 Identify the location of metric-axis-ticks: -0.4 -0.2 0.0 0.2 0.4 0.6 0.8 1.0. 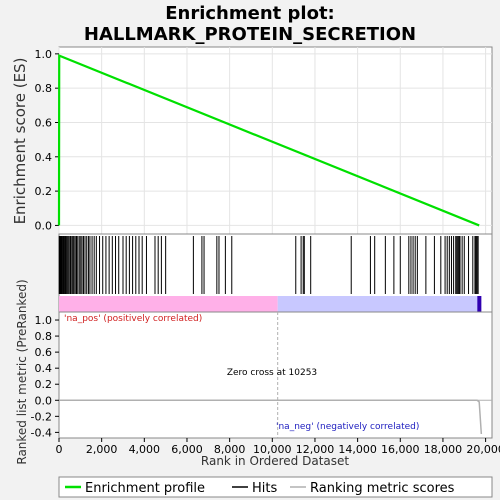
(45, 376).